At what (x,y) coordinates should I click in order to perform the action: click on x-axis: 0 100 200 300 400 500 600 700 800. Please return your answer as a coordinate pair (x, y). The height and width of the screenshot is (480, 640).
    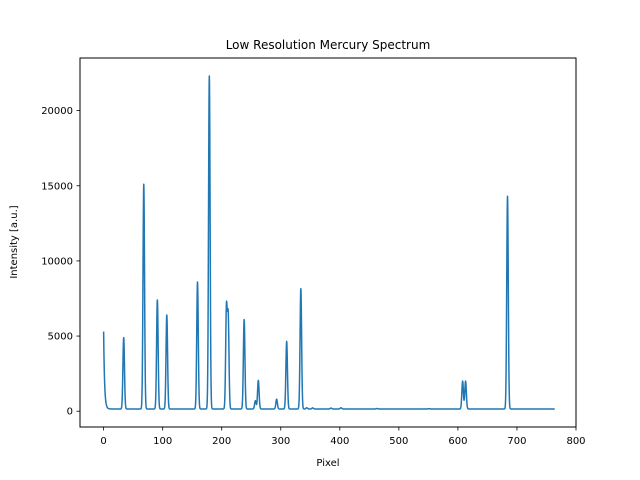
    Looking at the image, I should click on (343, 437).